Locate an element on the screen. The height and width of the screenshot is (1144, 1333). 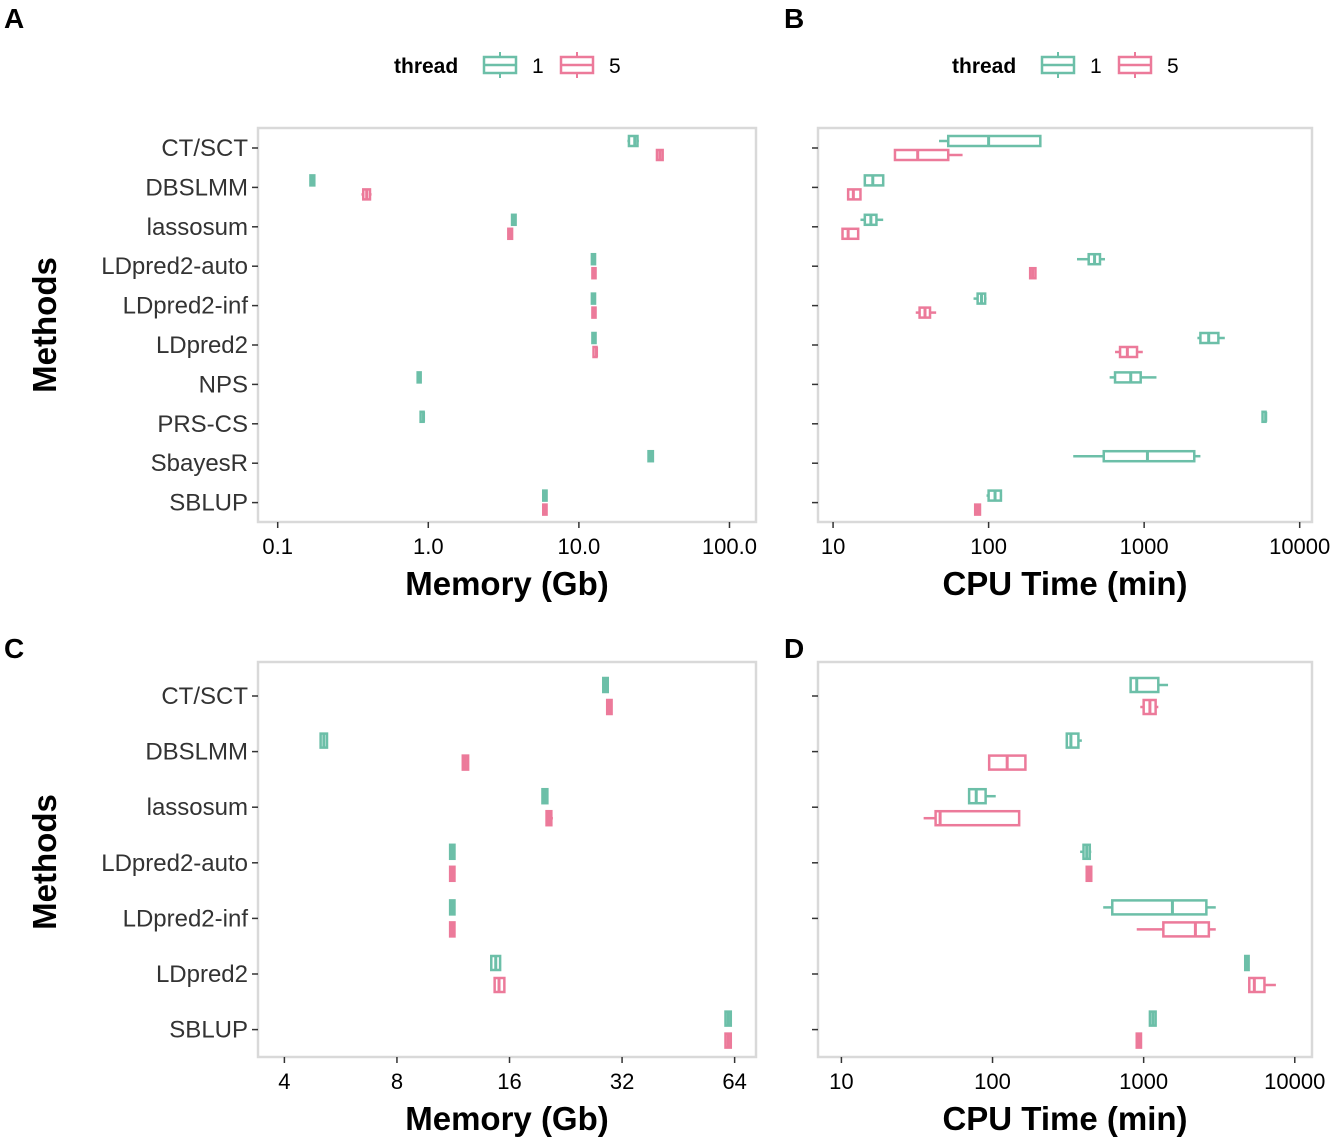
y-axis-title-c: Methods is located at coordinates (44, 862).